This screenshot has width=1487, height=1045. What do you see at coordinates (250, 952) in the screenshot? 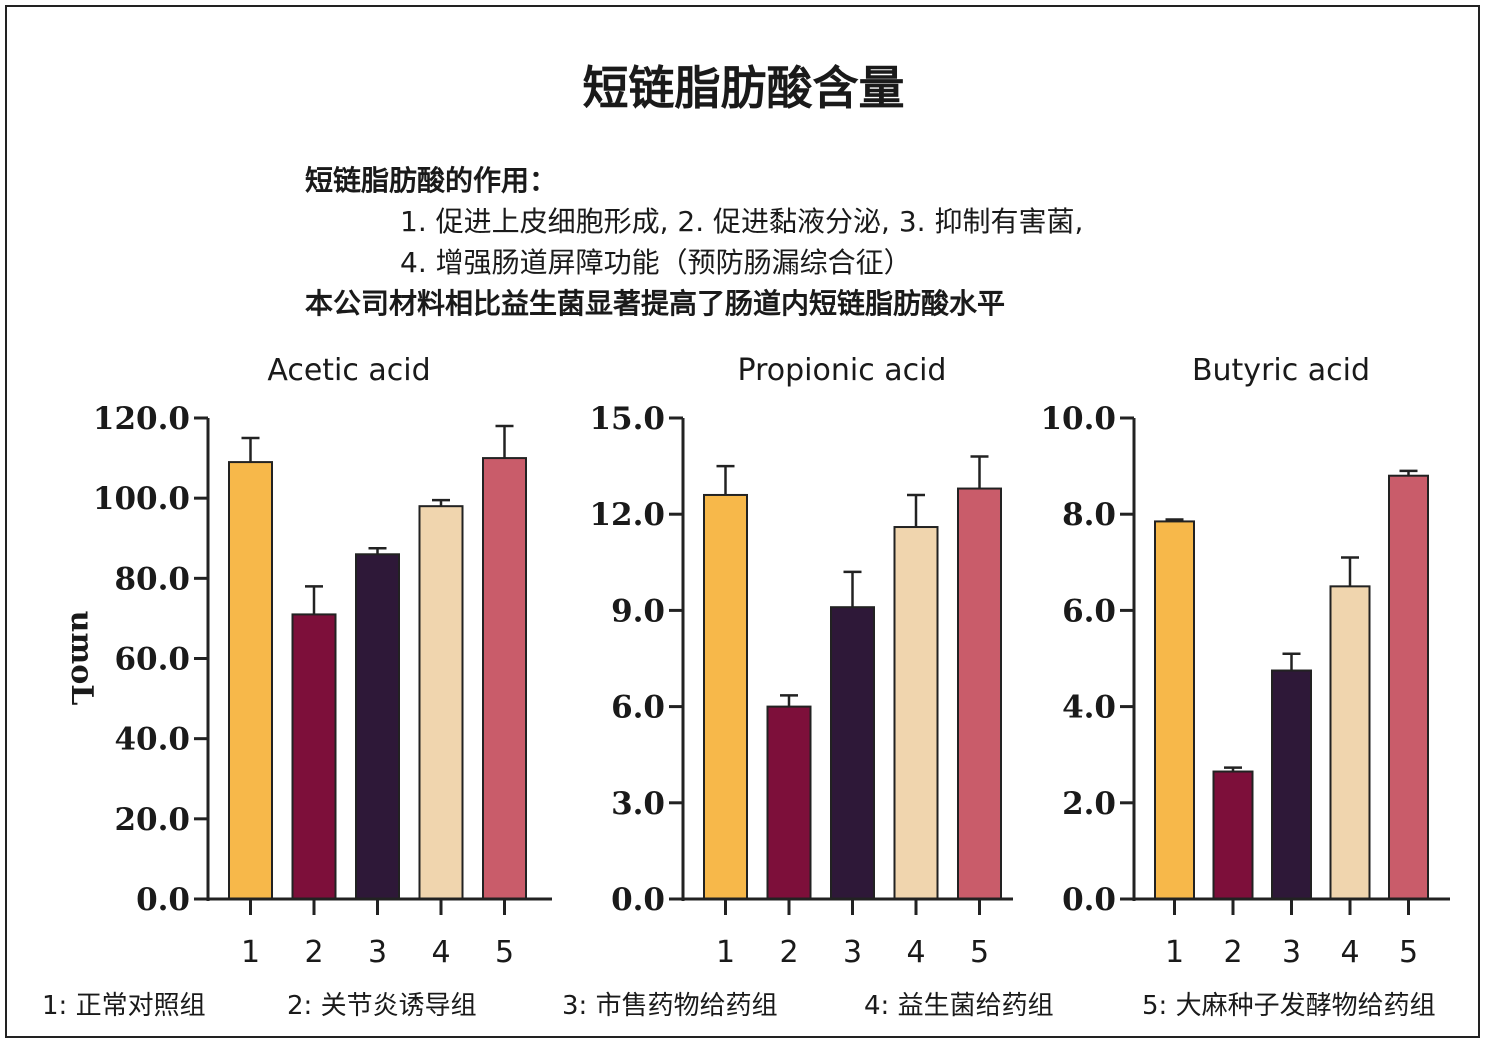
I see `x-tick-label-1-1: 1` at bounding box center [250, 952].